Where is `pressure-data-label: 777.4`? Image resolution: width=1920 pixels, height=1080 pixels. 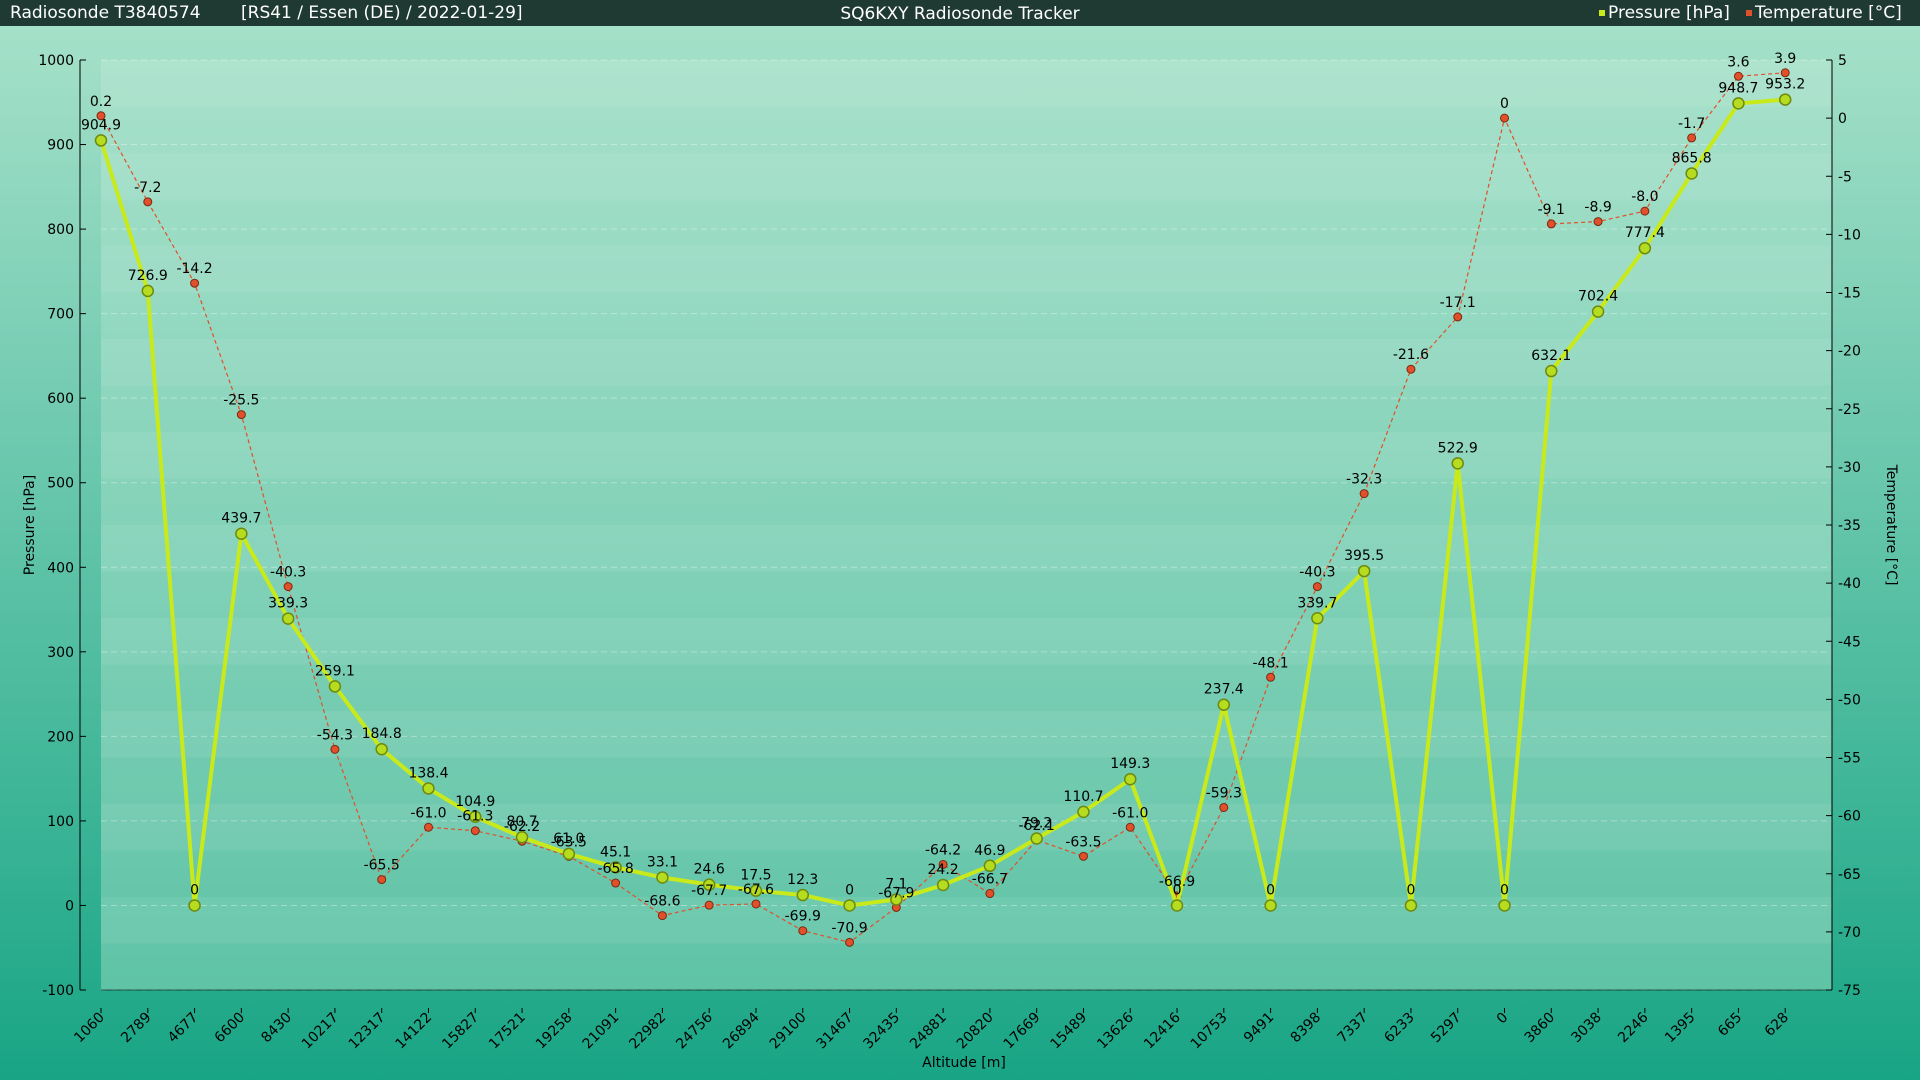 pressure-data-label: 777.4 is located at coordinates (1645, 233).